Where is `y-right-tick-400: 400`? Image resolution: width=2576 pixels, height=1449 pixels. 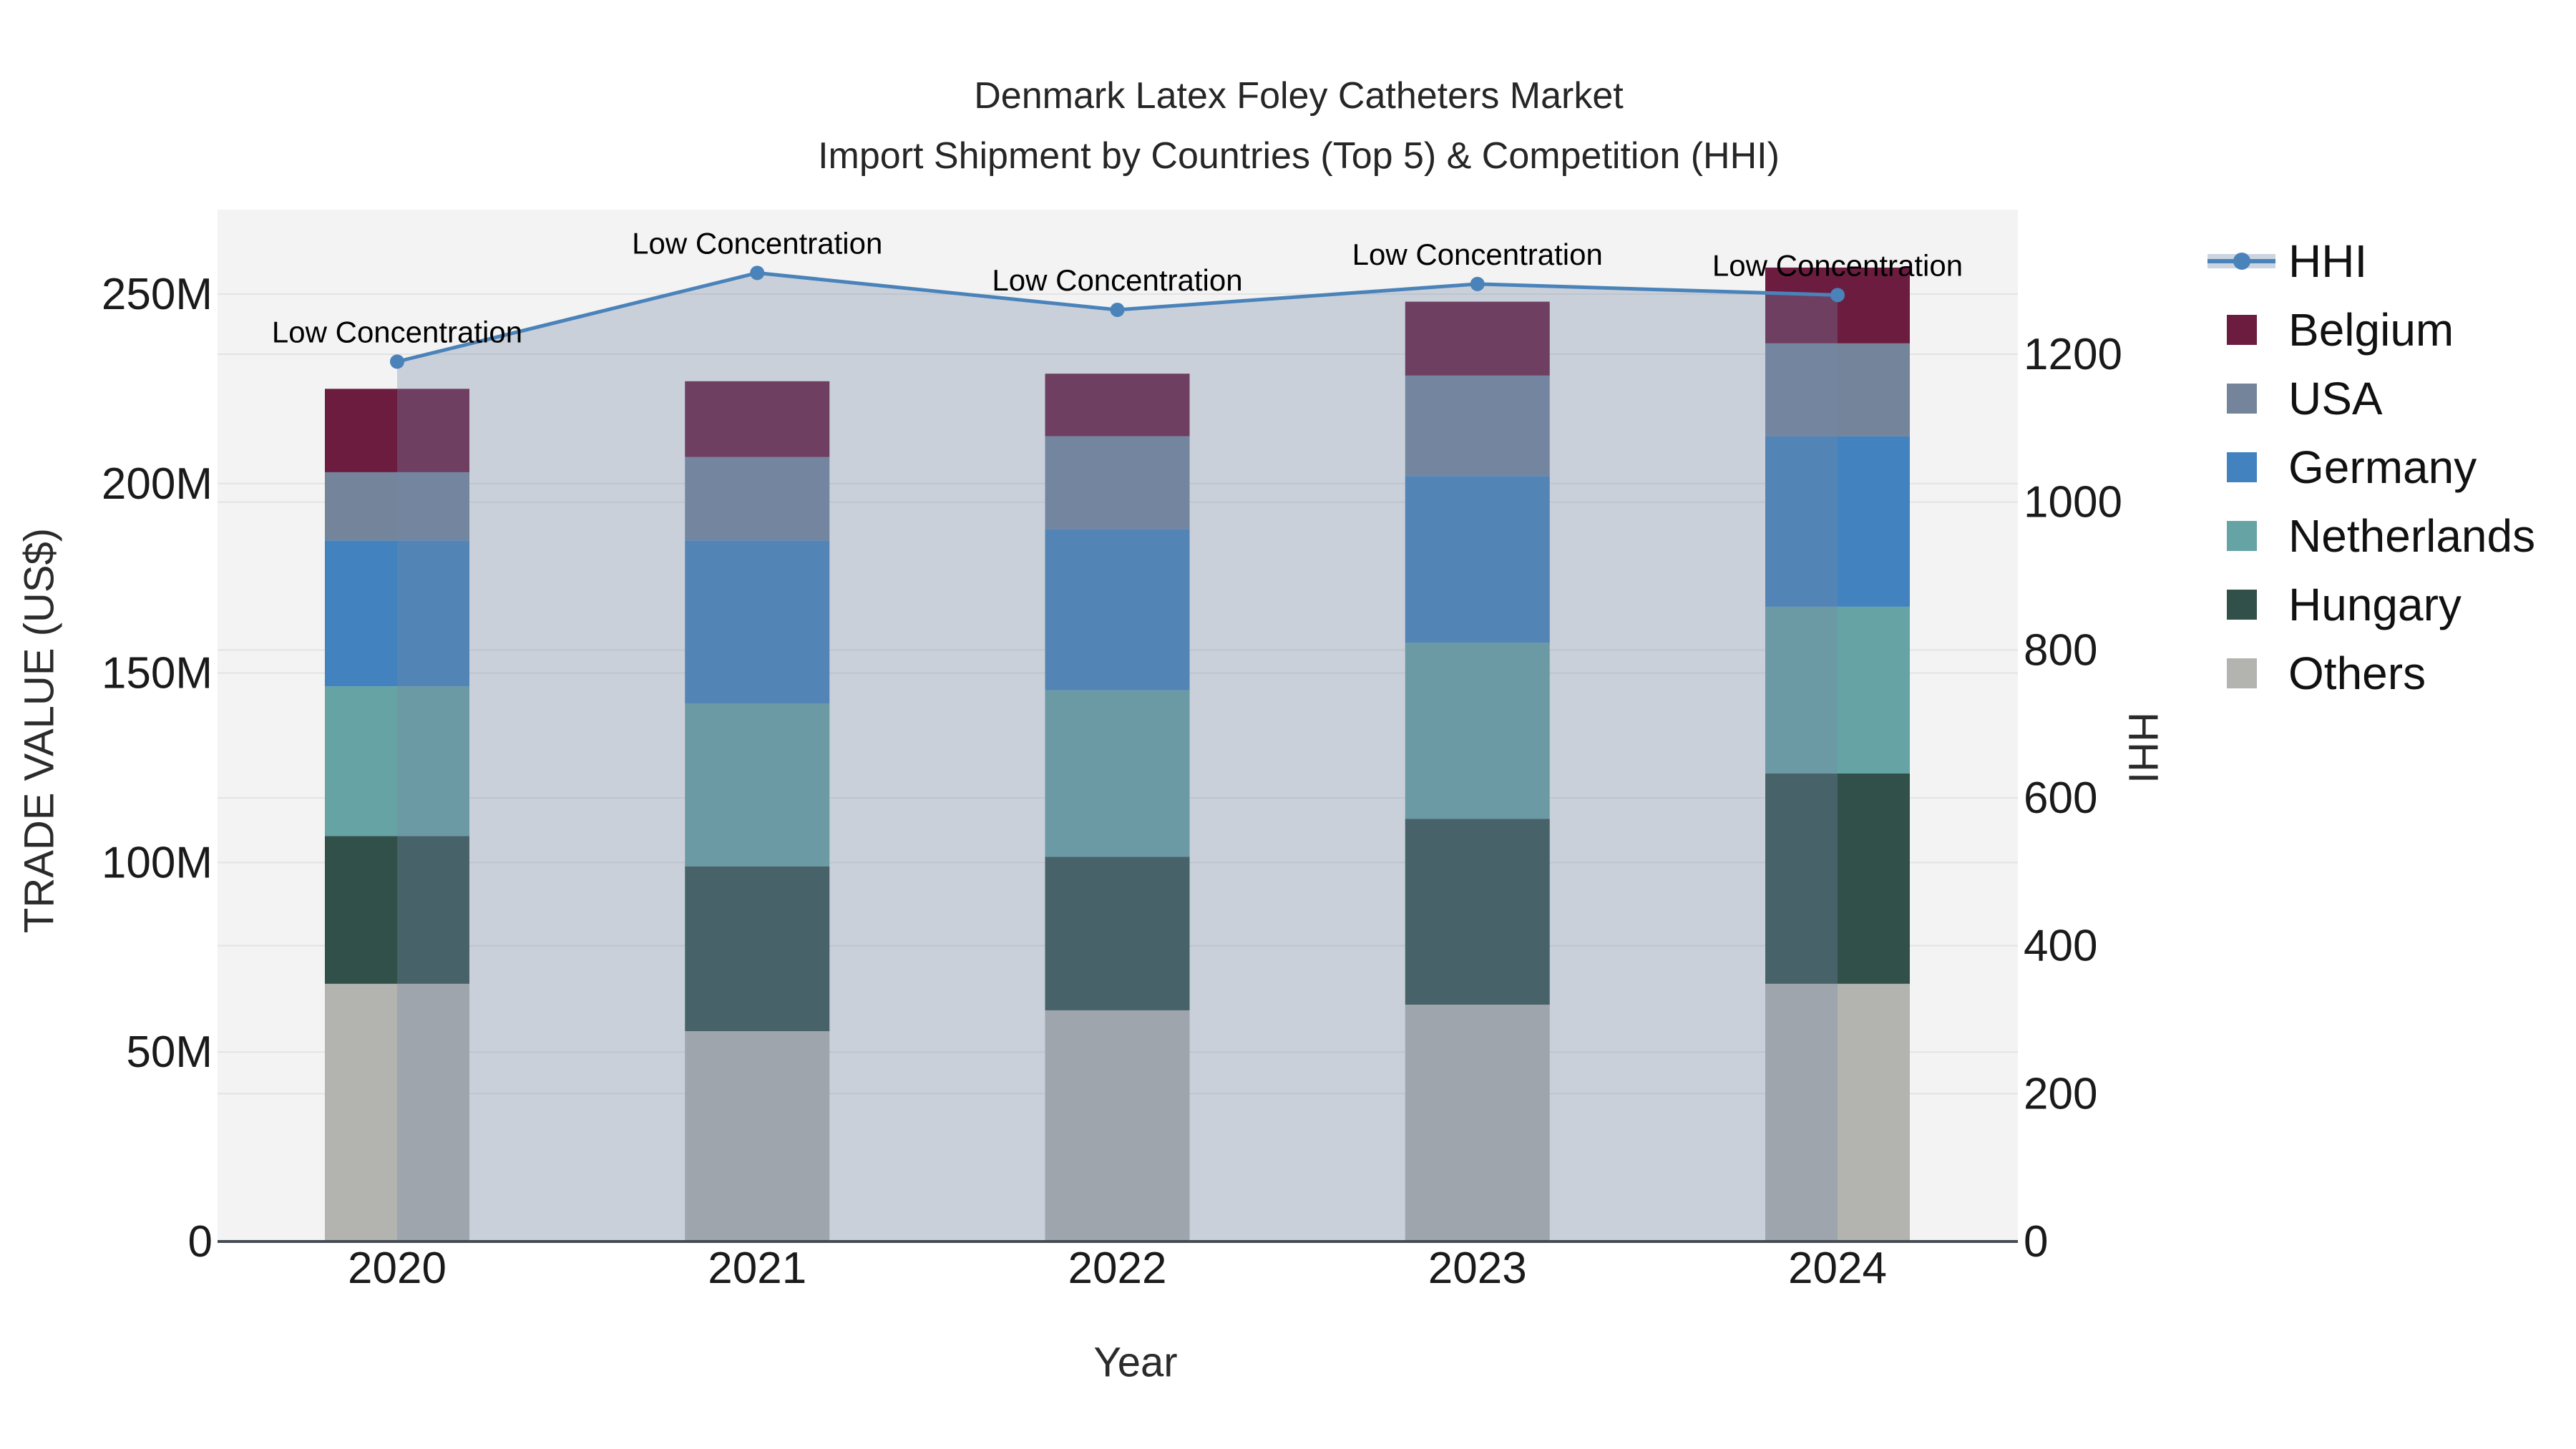
y-right-tick-400: 400 is located at coordinates (2060, 946).